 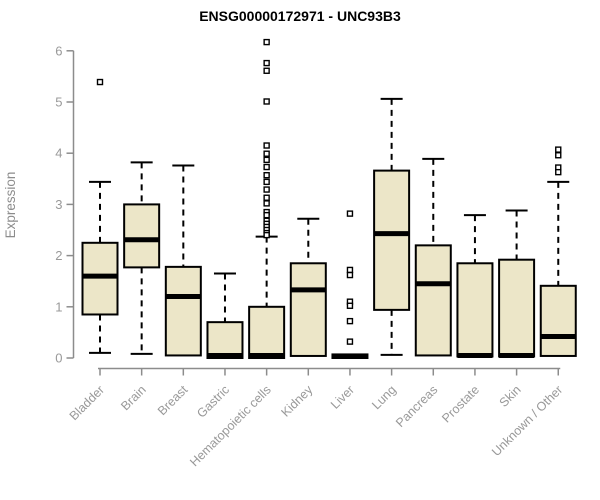 I want to click on y-tick-label: 3, so click(x=58, y=204).